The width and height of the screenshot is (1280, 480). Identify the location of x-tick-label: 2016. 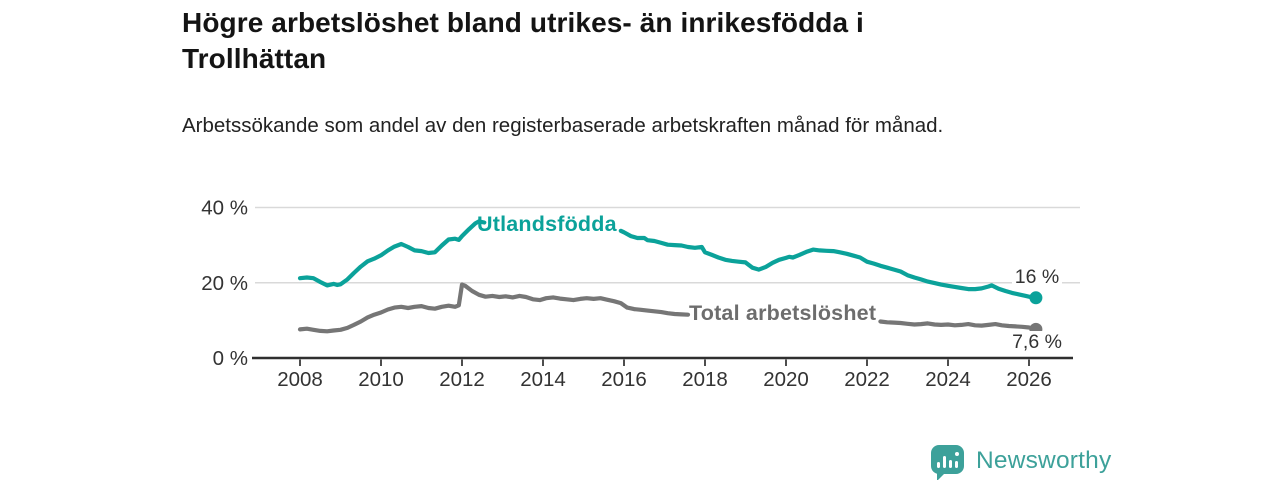
(624, 379).